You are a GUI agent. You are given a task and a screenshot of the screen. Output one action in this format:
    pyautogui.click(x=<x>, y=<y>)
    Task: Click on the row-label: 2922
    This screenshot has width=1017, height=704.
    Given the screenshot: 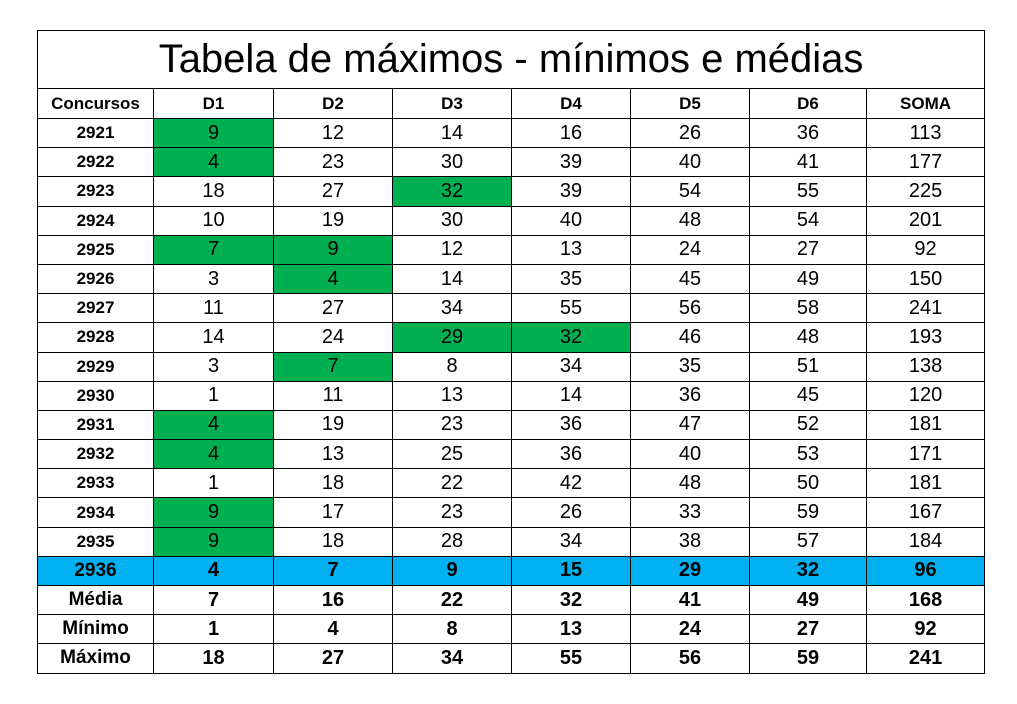 What is the action you would take?
    pyautogui.click(x=95, y=162)
    